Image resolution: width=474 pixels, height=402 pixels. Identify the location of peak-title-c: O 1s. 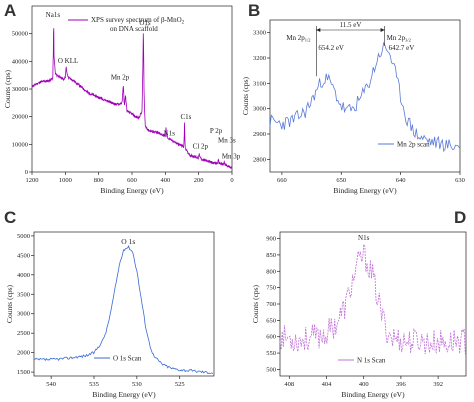
(128, 241).